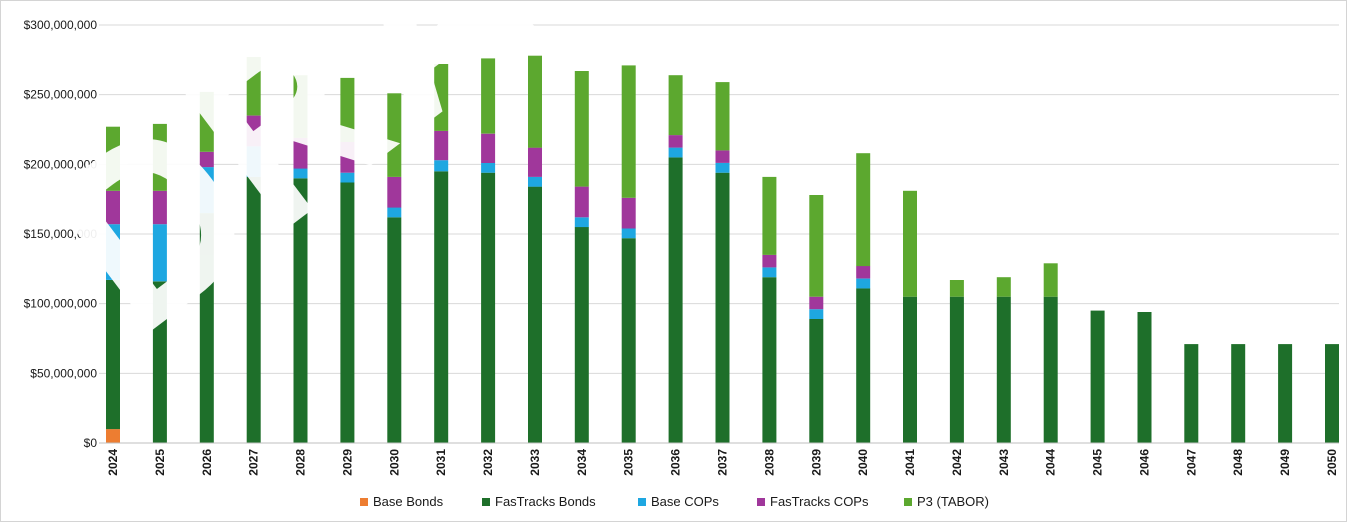 This screenshot has height=523, width=1347. What do you see at coordinates (910, 243) in the screenshot?
I see `bar-segment-p3-tabor-2041` at bounding box center [910, 243].